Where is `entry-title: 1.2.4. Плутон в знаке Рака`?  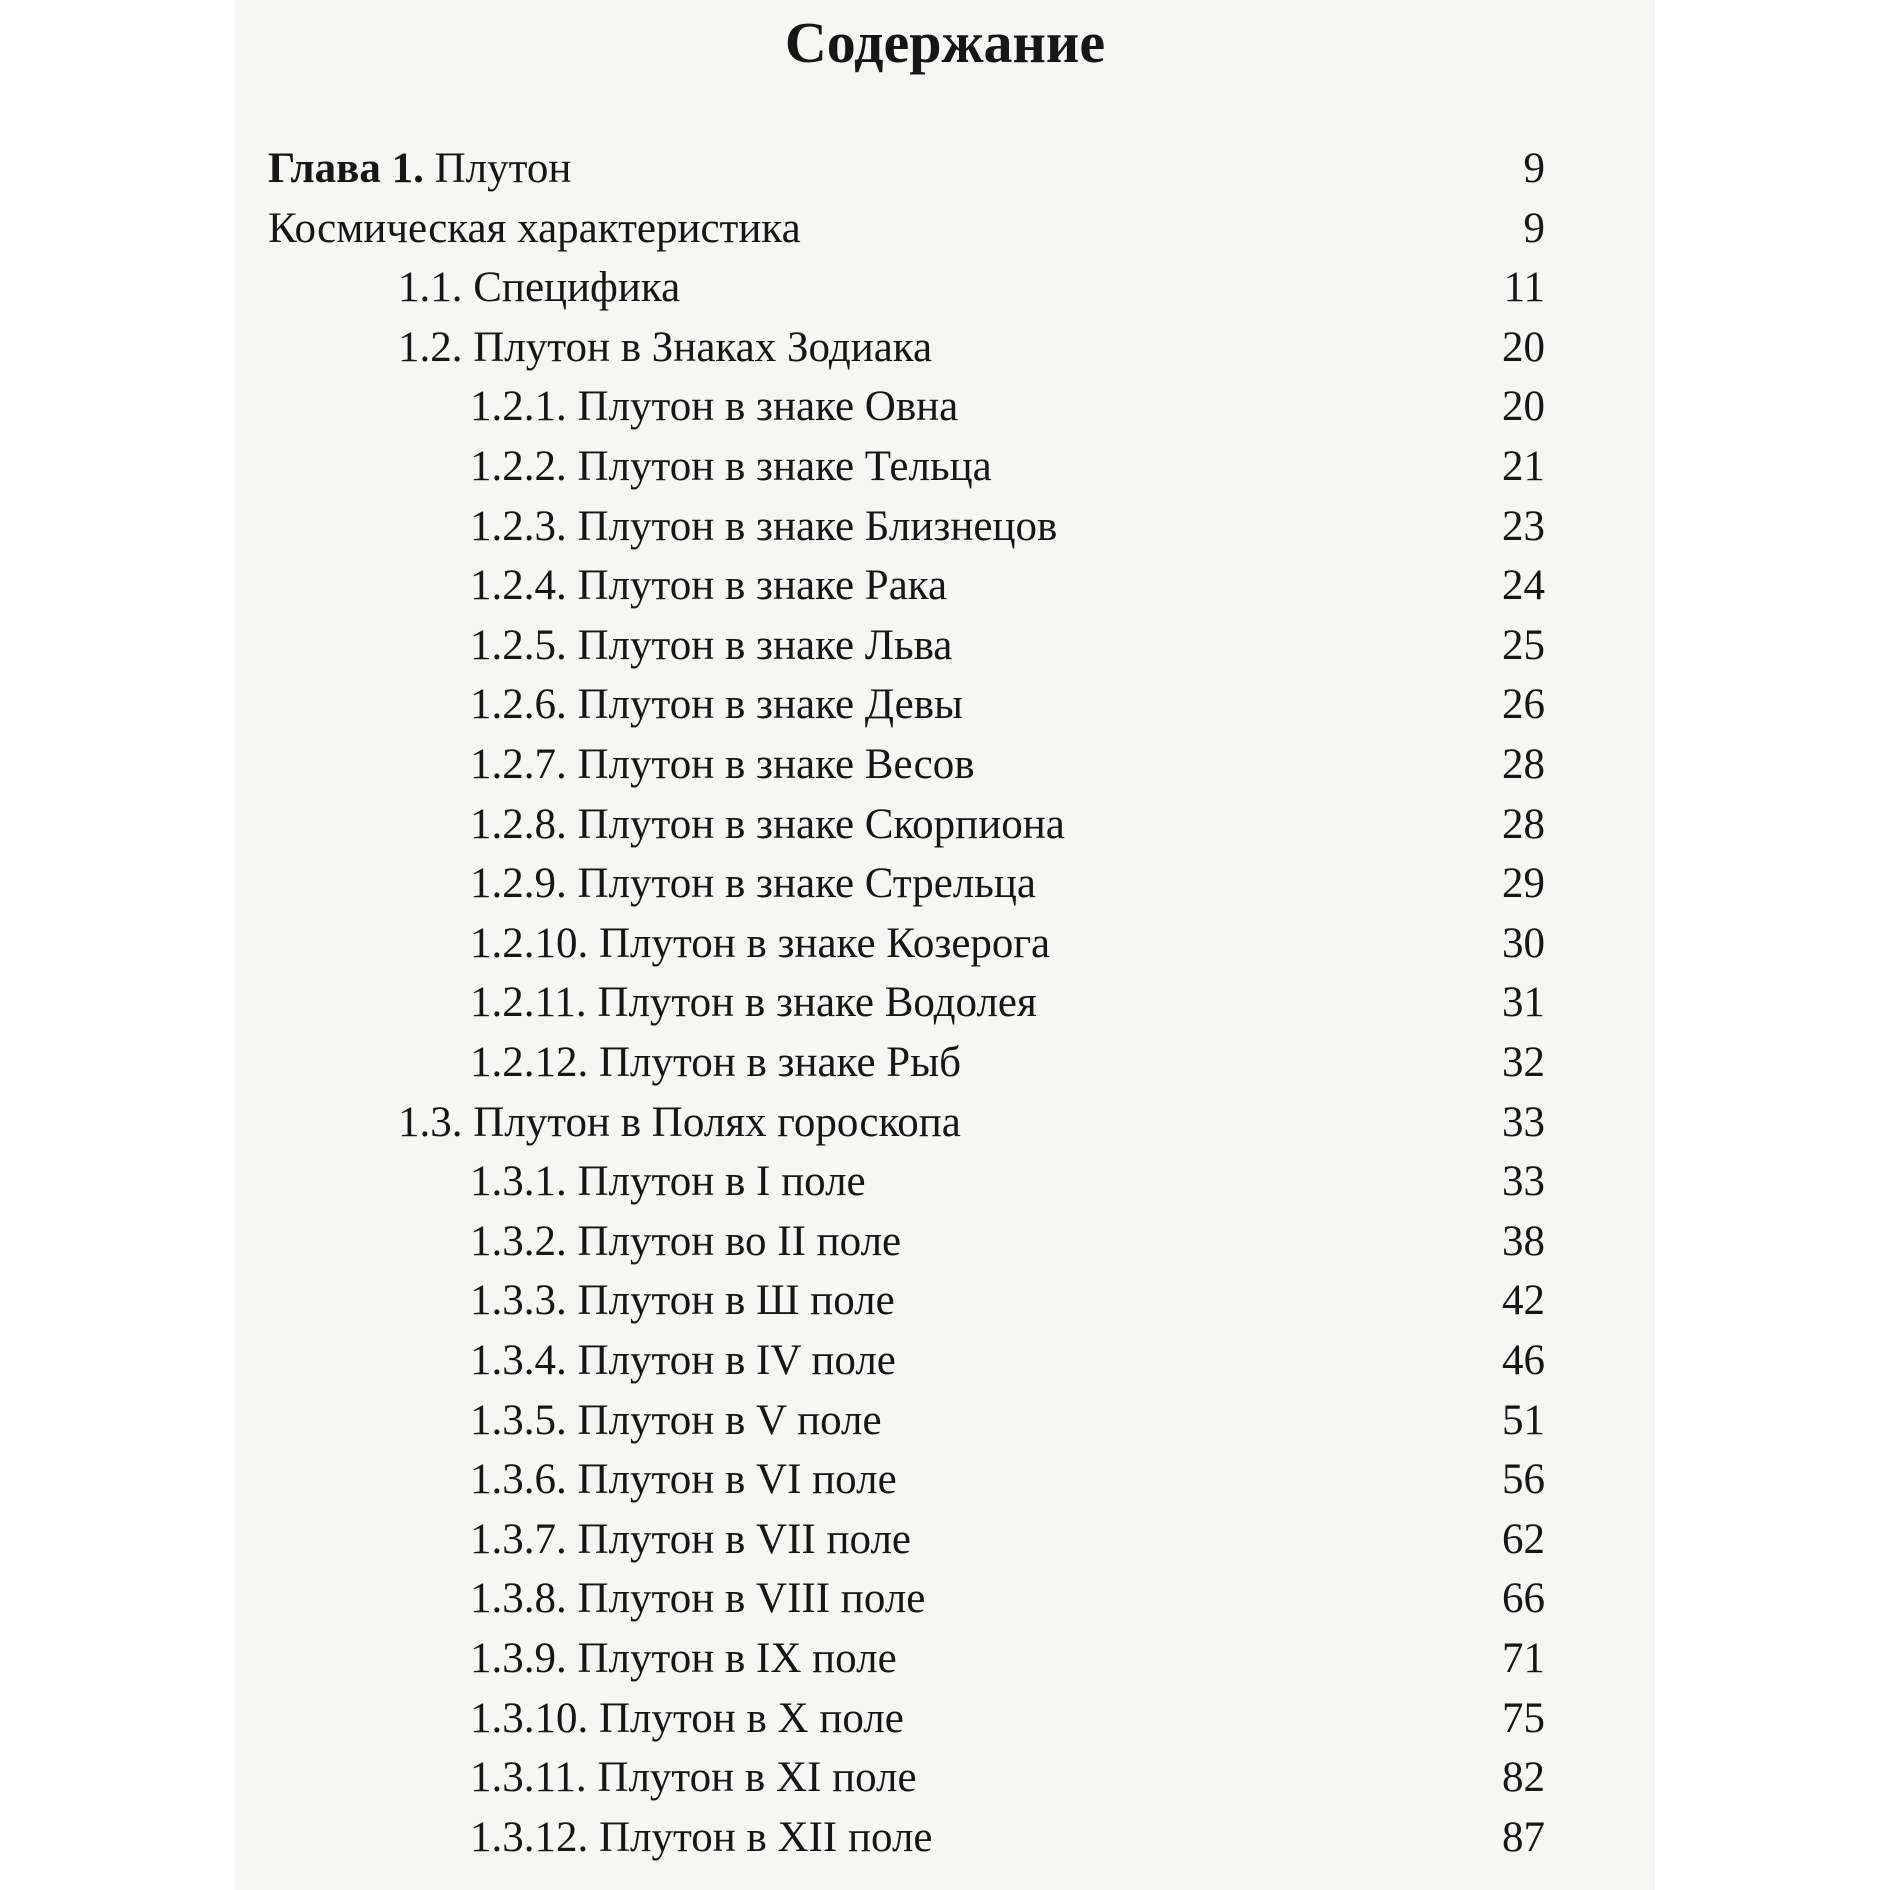 entry-title: 1.2.4. Плутон в знаке Рака is located at coordinates (708, 586).